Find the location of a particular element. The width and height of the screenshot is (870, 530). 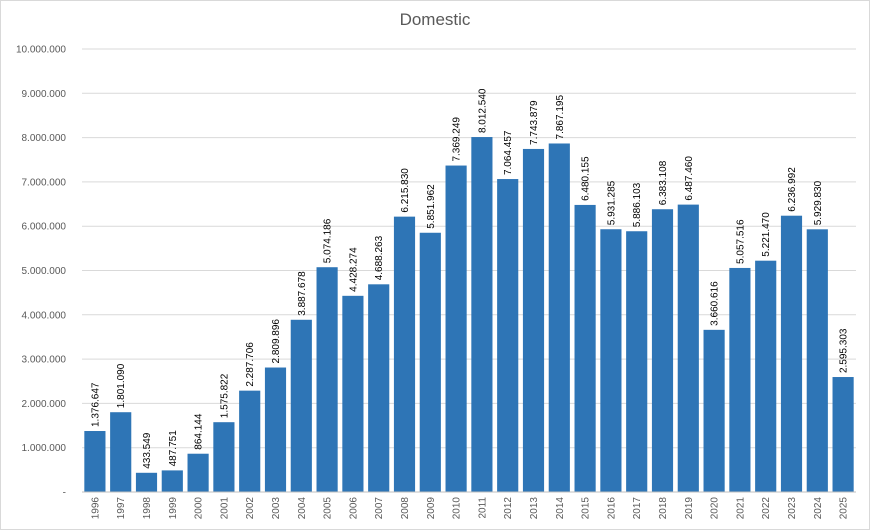

x-tick-label: 1997 is located at coordinates (121, 508).